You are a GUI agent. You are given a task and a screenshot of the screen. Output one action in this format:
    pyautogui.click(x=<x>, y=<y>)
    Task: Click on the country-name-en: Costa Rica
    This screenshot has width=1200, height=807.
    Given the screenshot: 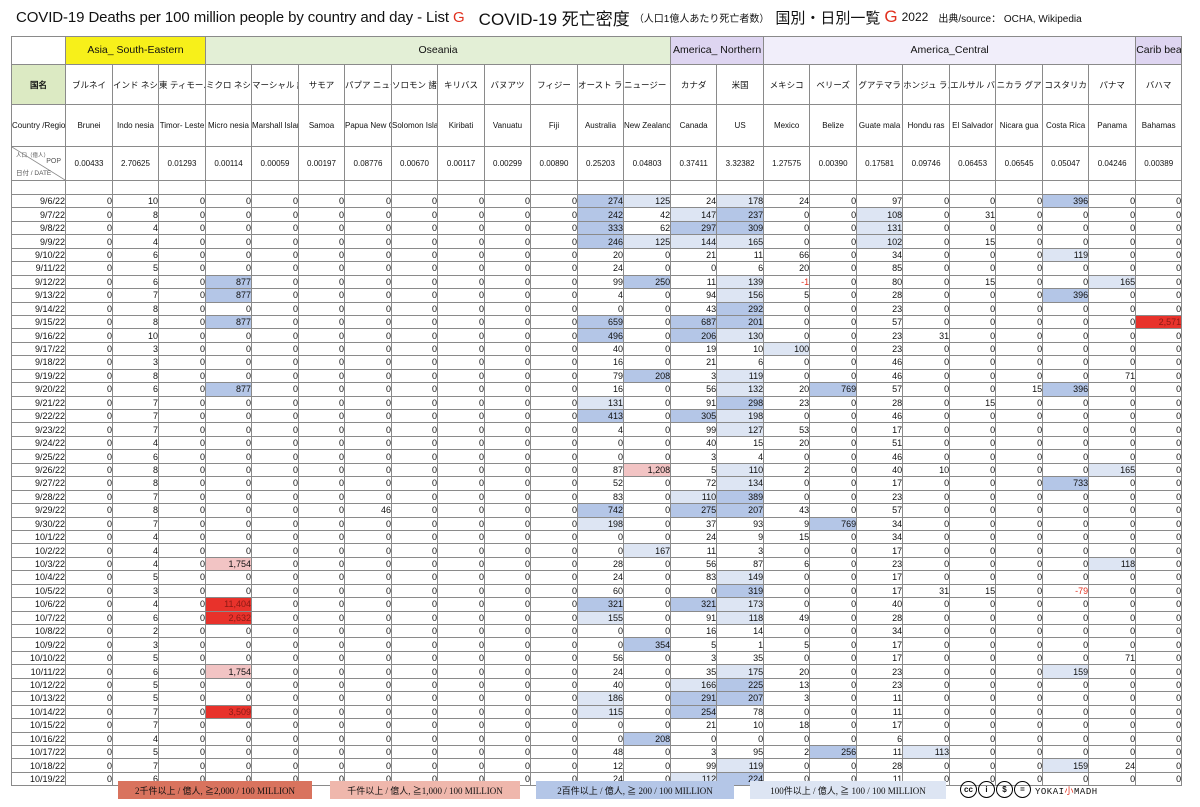 What is the action you would take?
    pyautogui.click(x=1066, y=126)
    